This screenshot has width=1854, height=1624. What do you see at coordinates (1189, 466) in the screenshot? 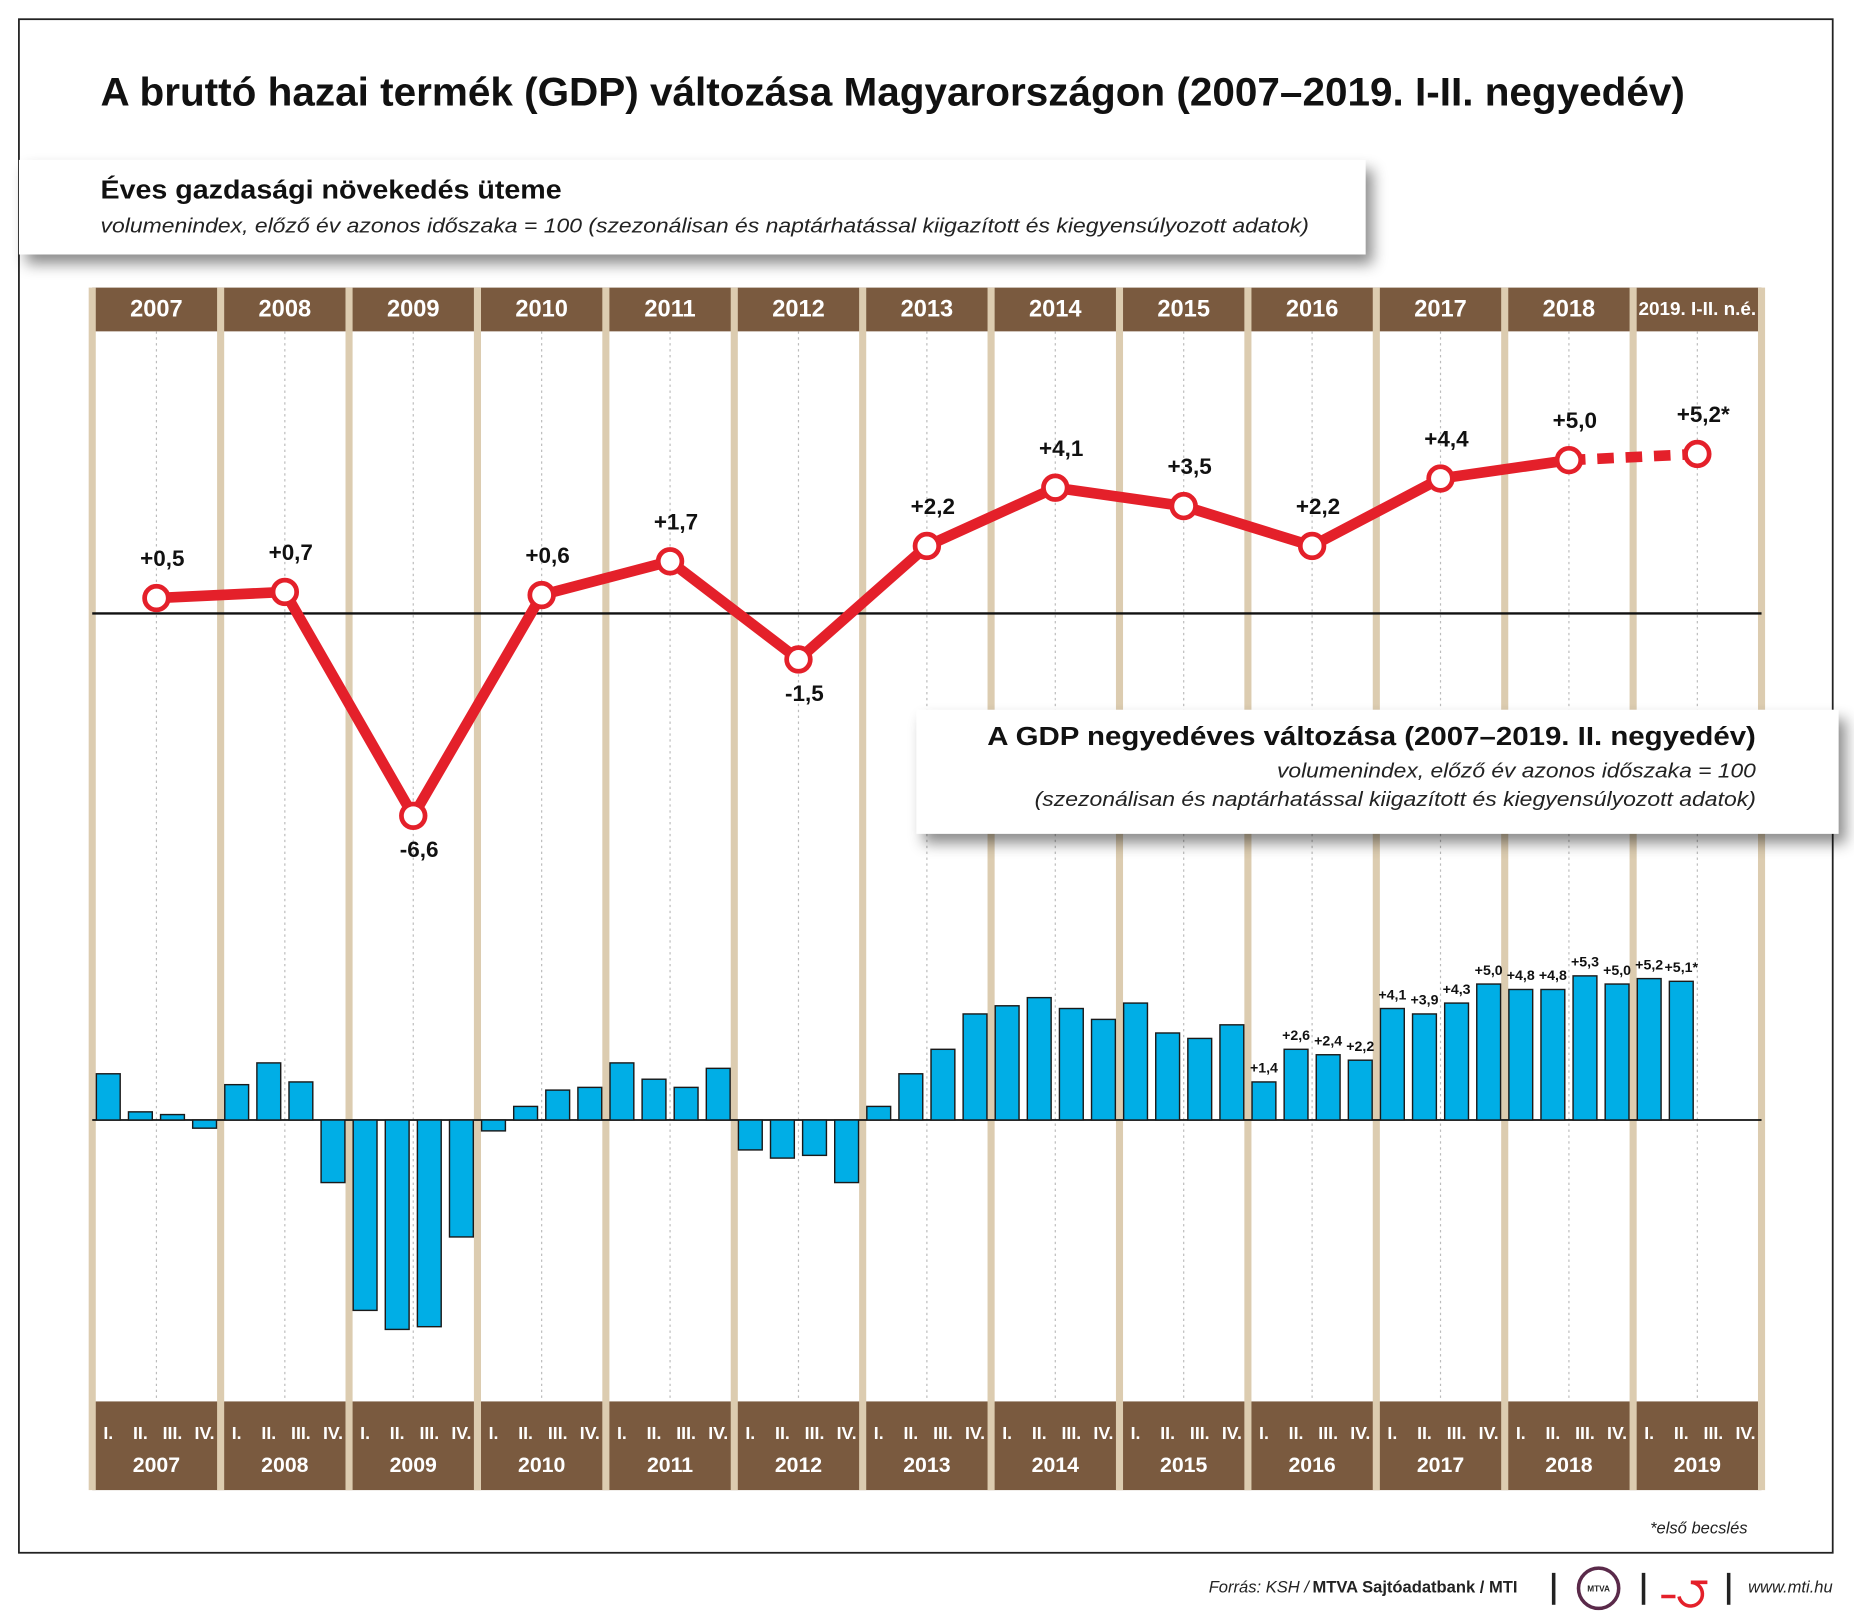
I see `value-label: +3,5` at bounding box center [1189, 466].